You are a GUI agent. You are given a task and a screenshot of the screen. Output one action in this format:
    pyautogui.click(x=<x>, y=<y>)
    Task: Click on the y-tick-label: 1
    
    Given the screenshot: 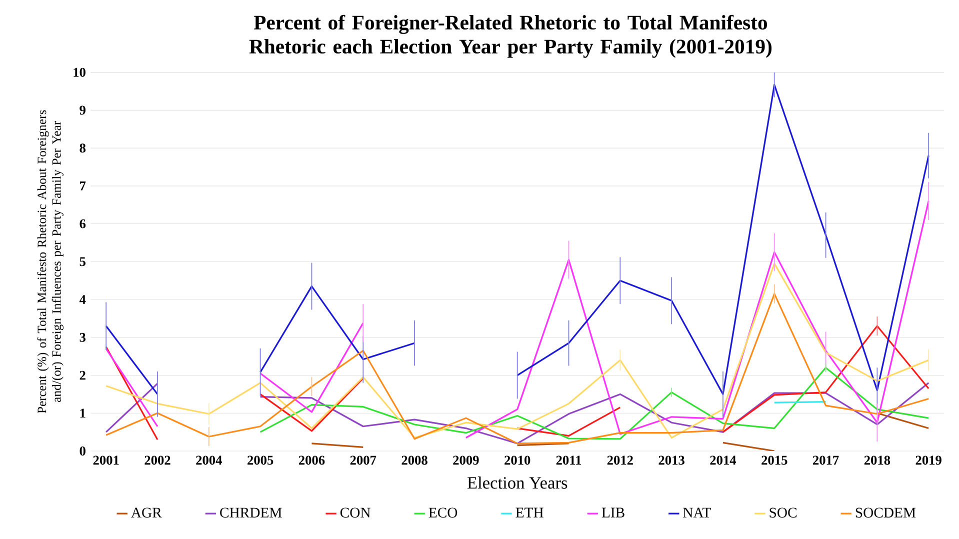 What is the action you would take?
    pyautogui.click(x=83, y=413)
    